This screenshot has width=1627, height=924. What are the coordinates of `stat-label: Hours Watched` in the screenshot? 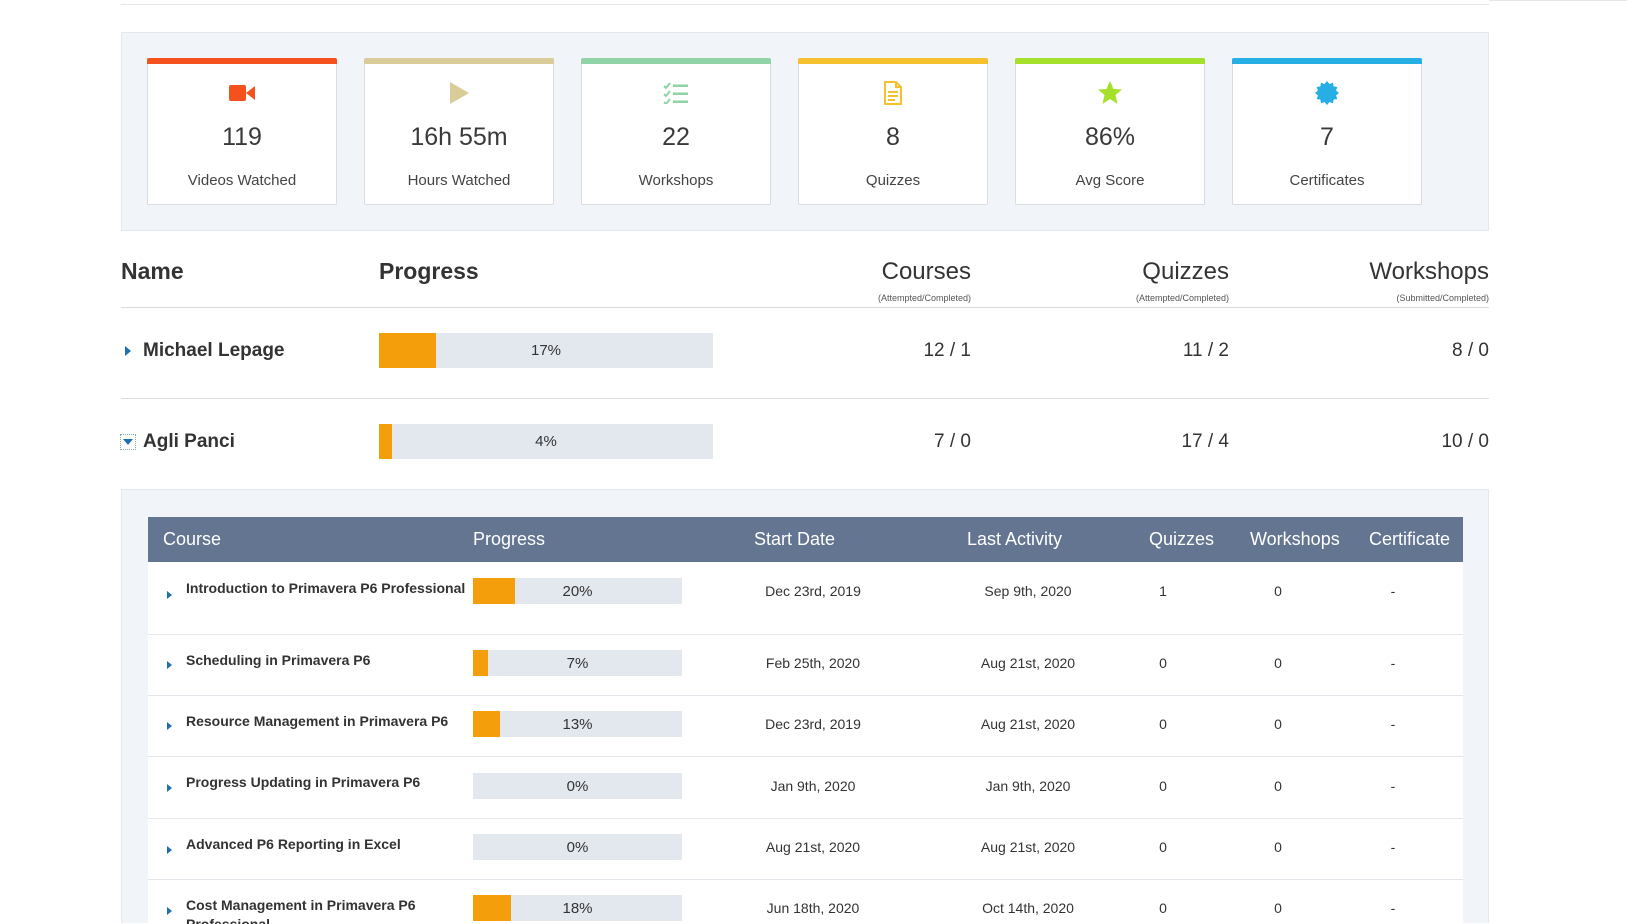 It's located at (459, 180).